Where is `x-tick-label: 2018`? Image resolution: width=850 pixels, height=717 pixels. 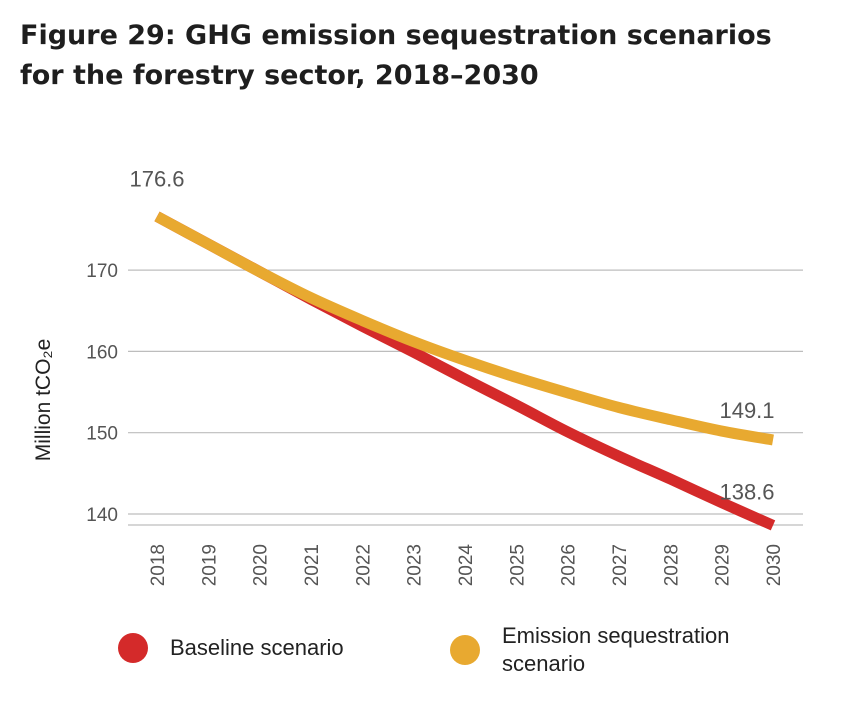
x-tick-label: 2018 is located at coordinates (158, 565).